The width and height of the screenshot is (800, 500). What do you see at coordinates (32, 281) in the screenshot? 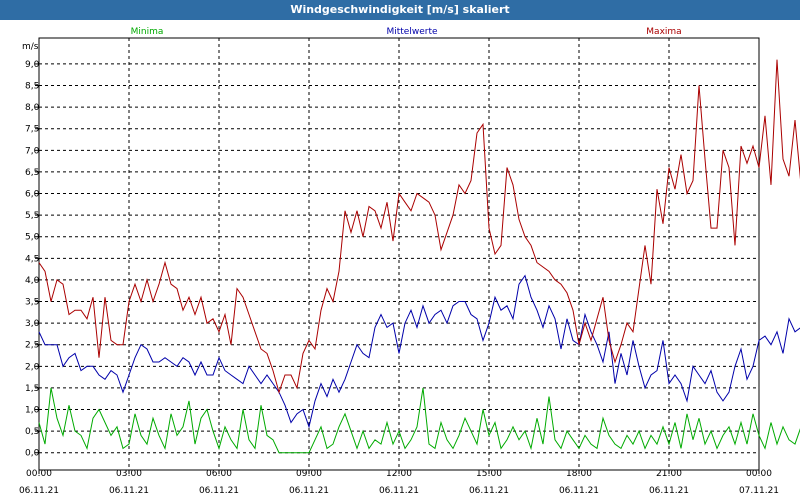
I see `y-tick-label: 4,0` at bounding box center [32, 281].